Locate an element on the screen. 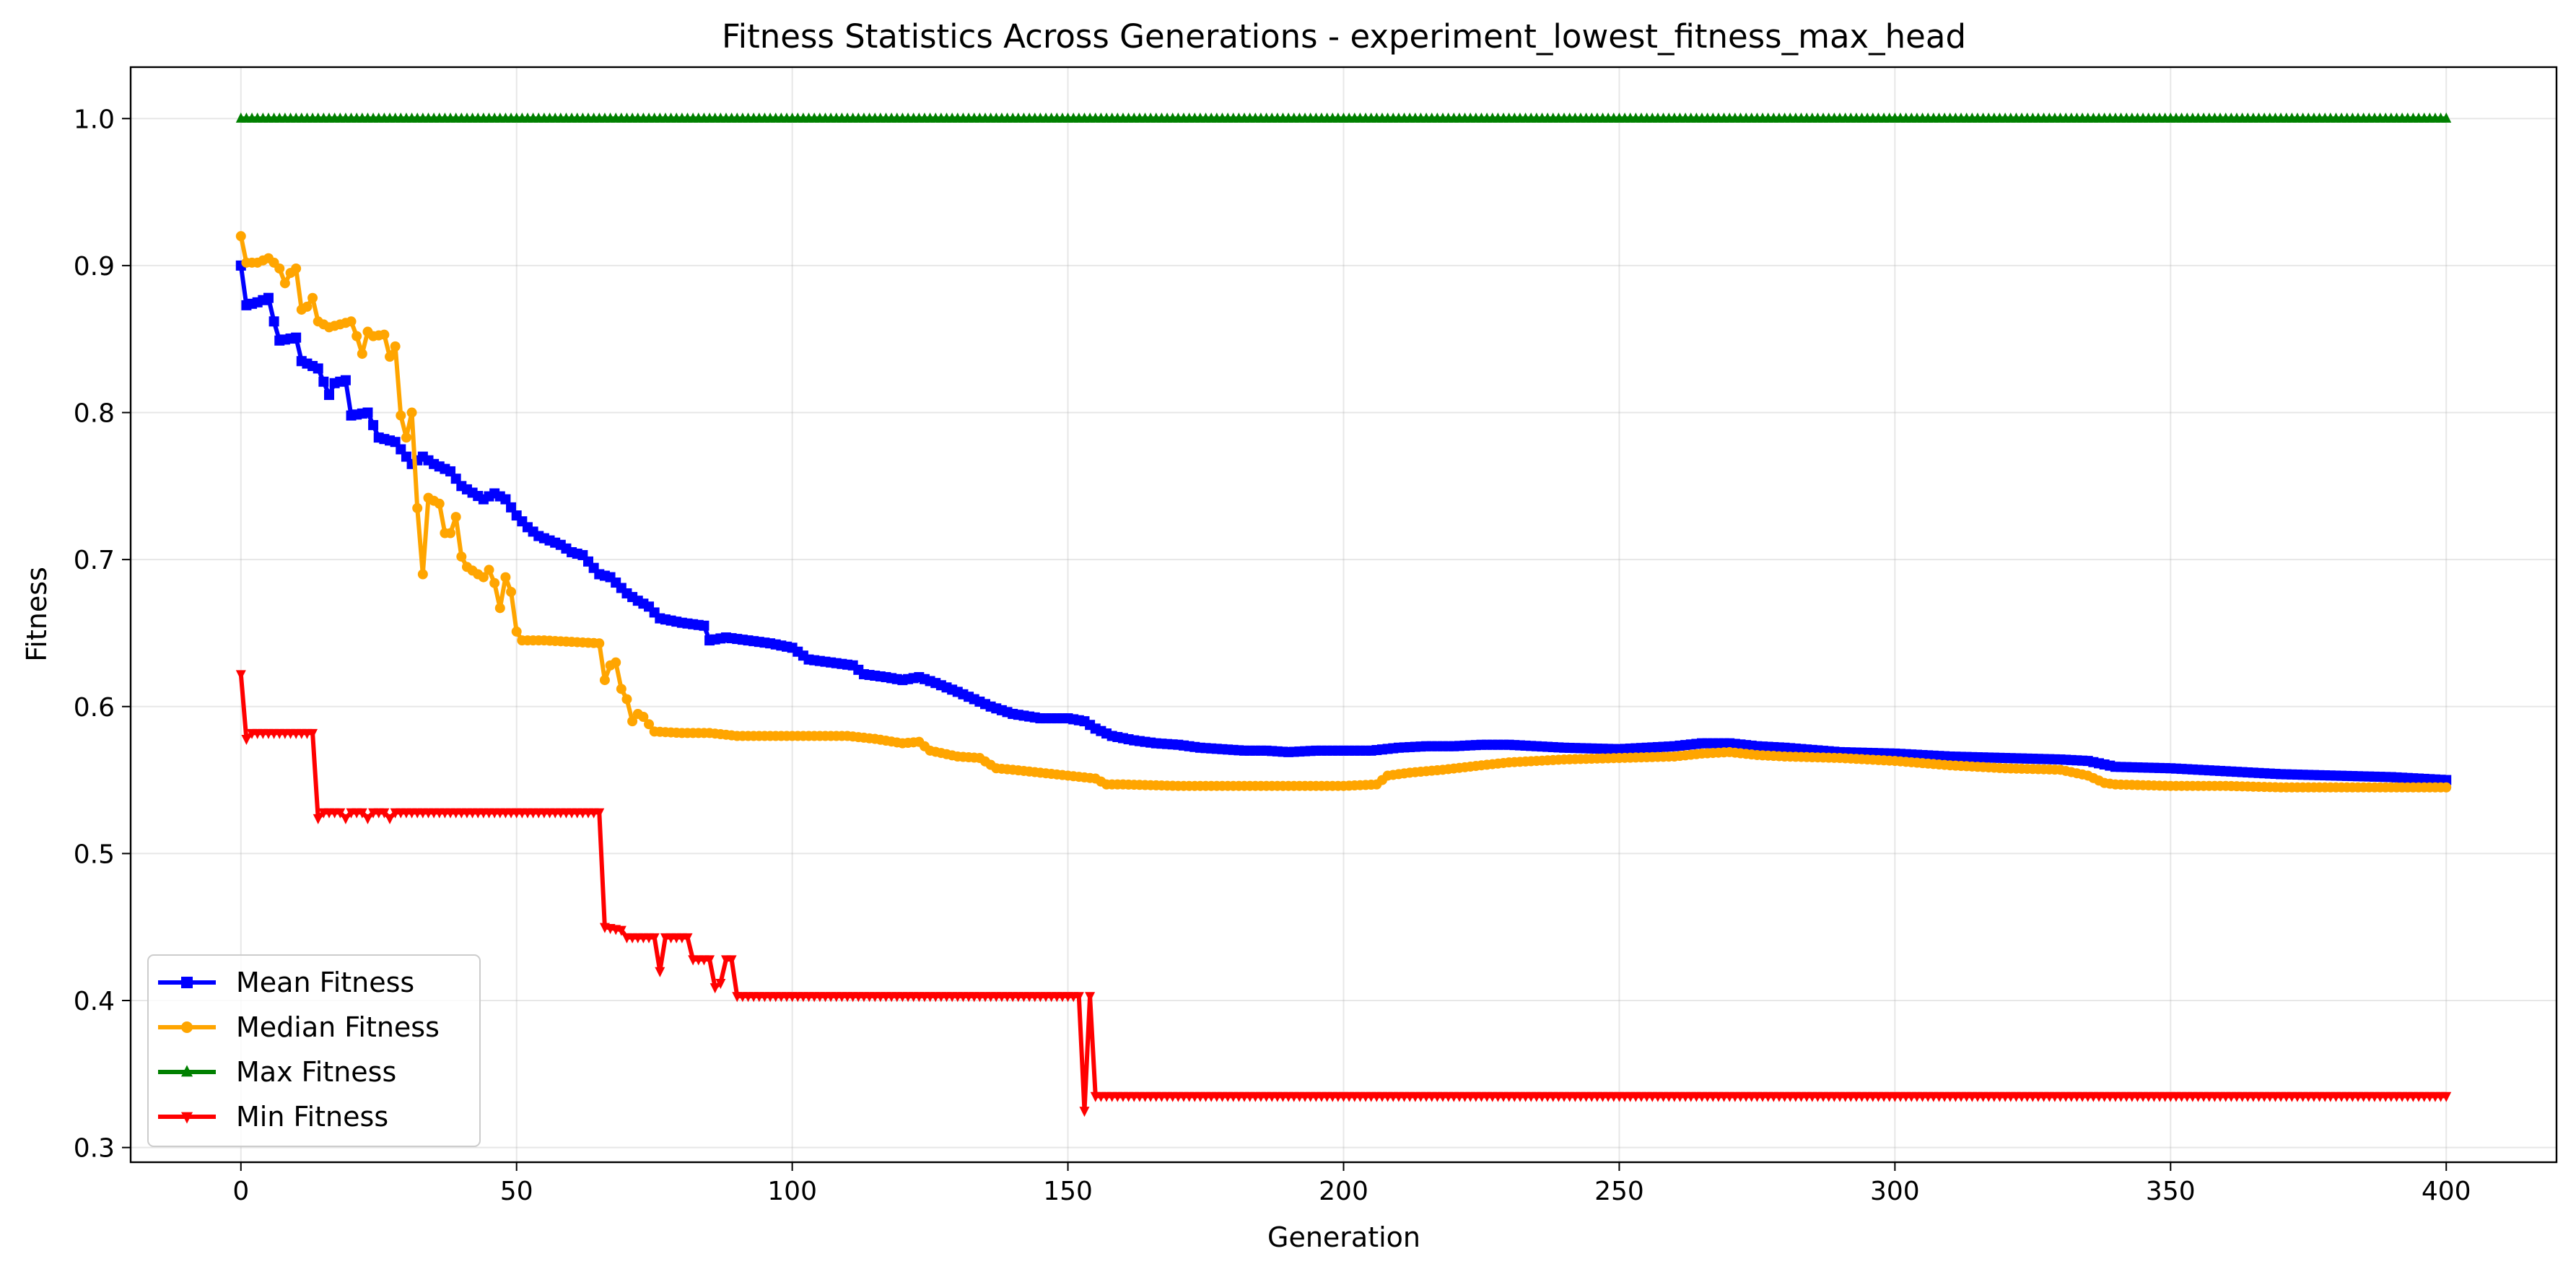  y-tick-label: 0.8 is located at coordinates (94, 414).